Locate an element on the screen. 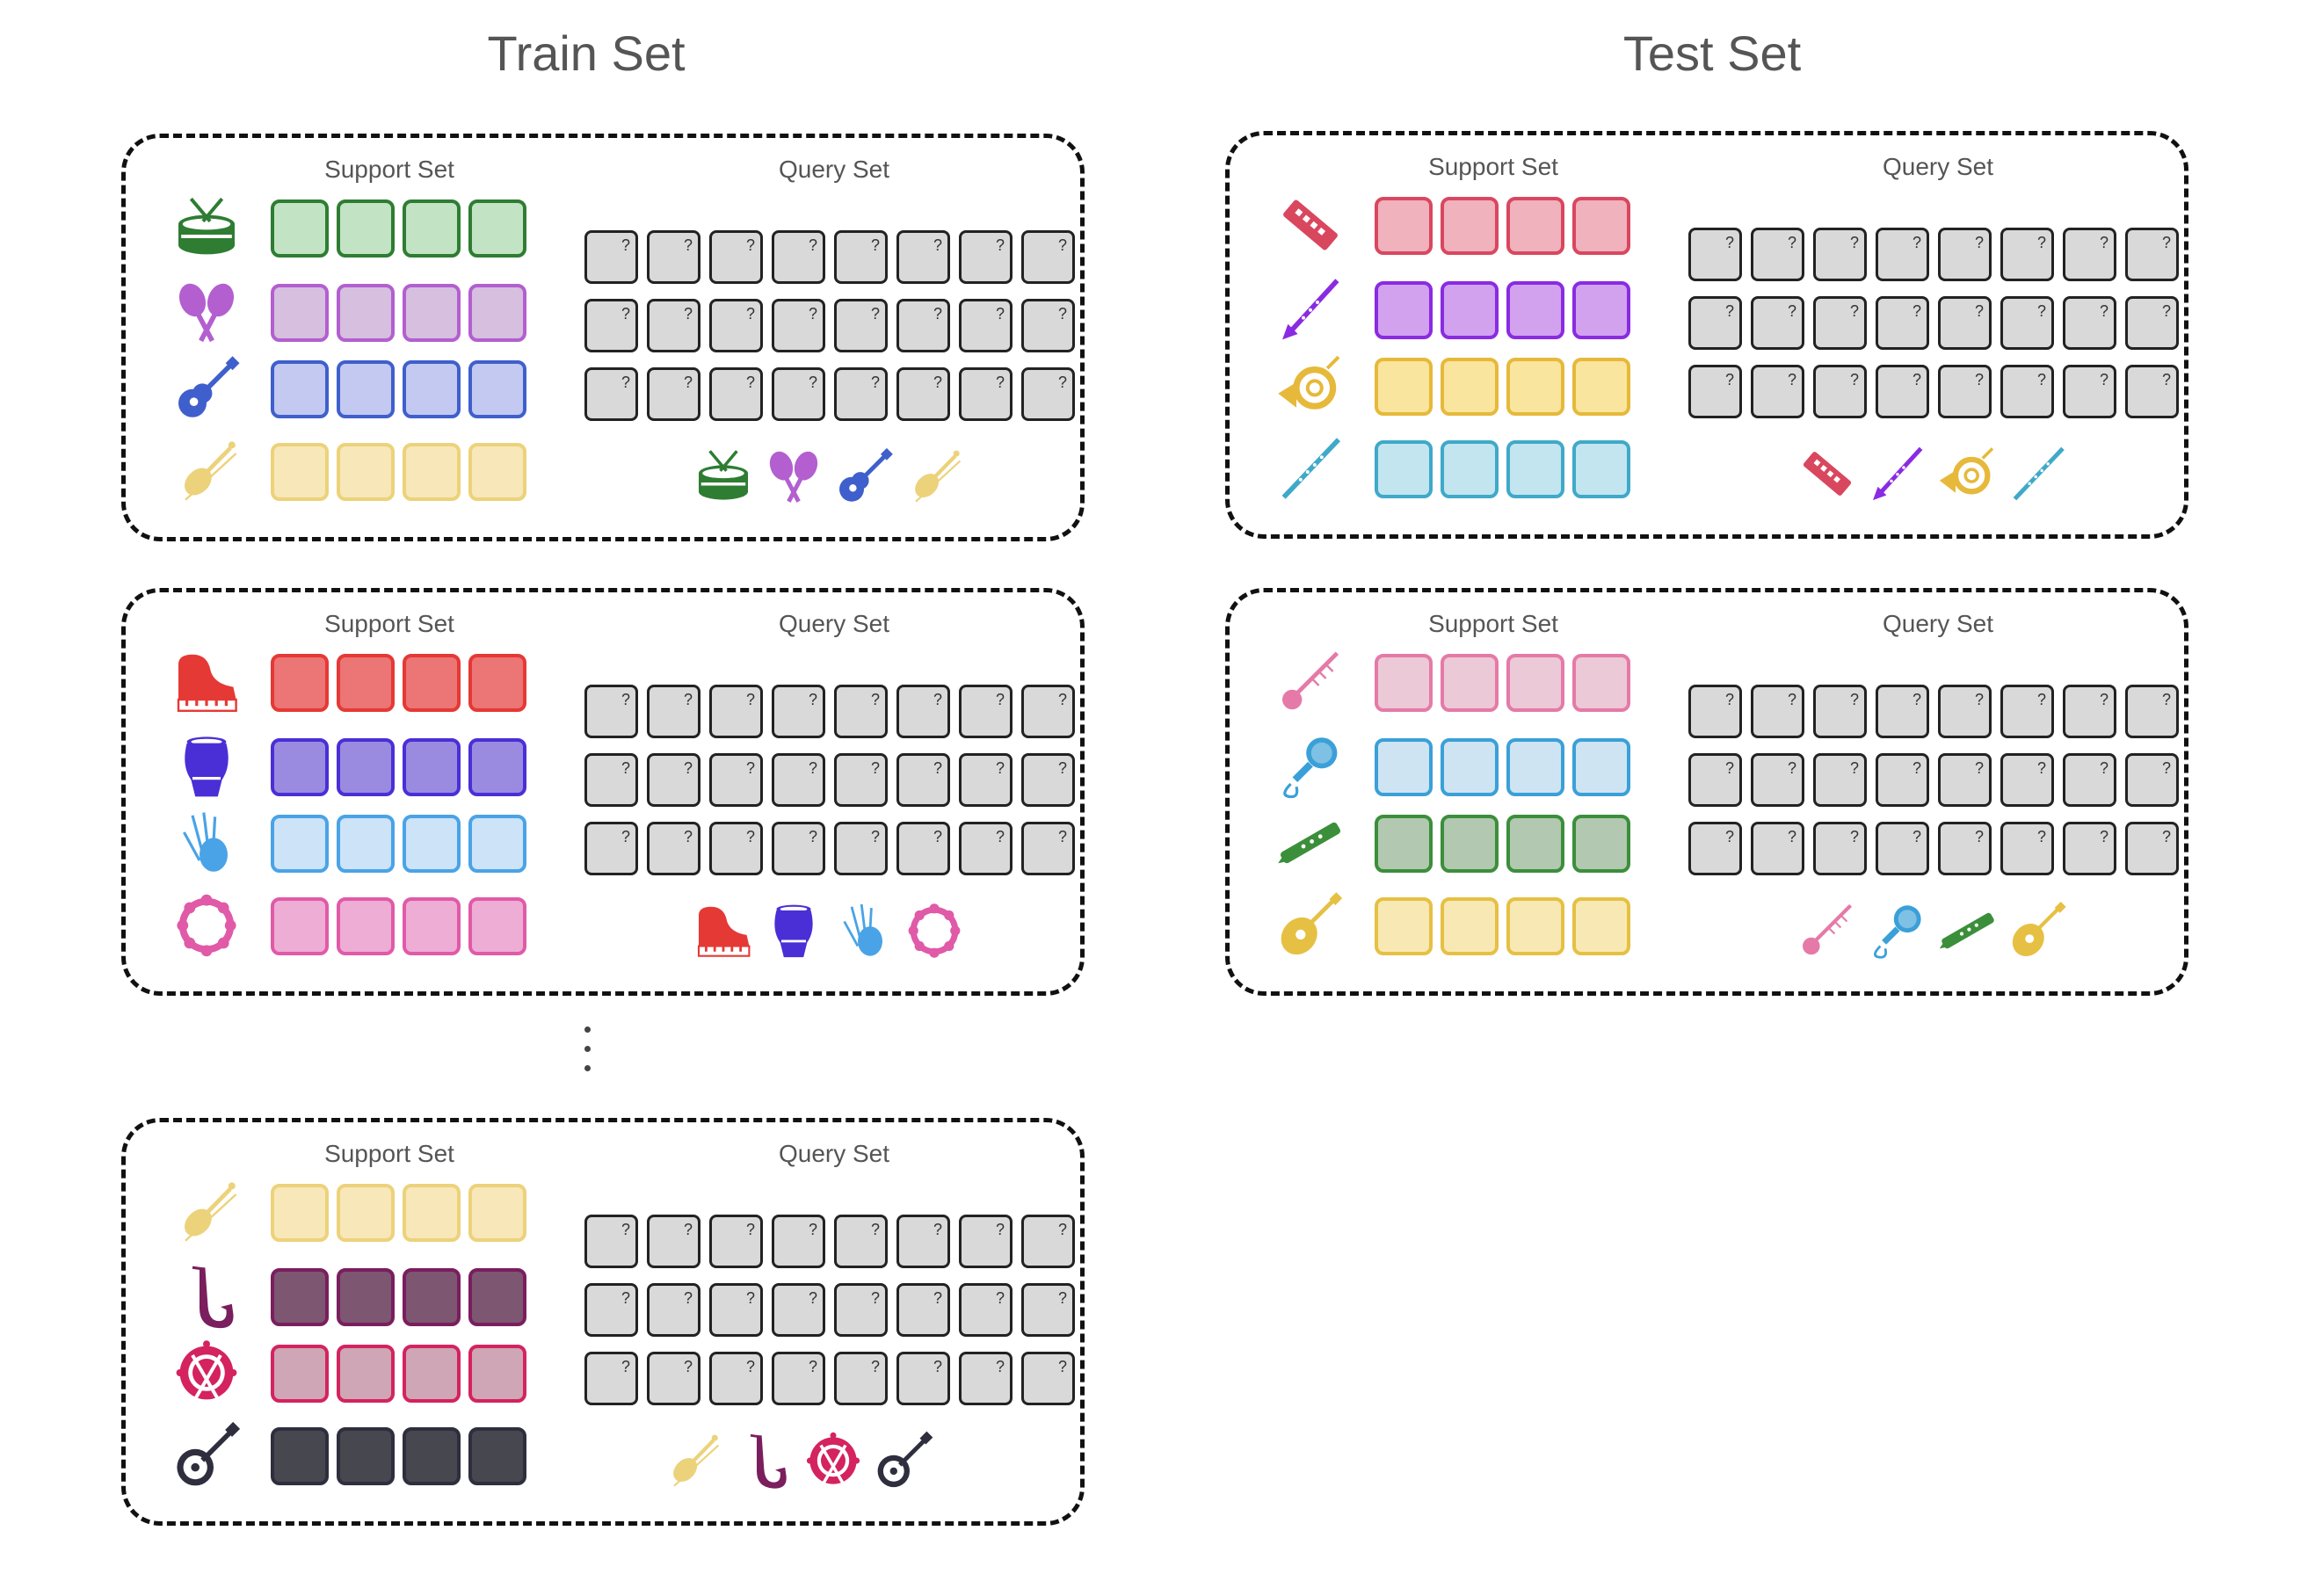  conga-drum-icon-graphic is located at coordinates (207, 766).